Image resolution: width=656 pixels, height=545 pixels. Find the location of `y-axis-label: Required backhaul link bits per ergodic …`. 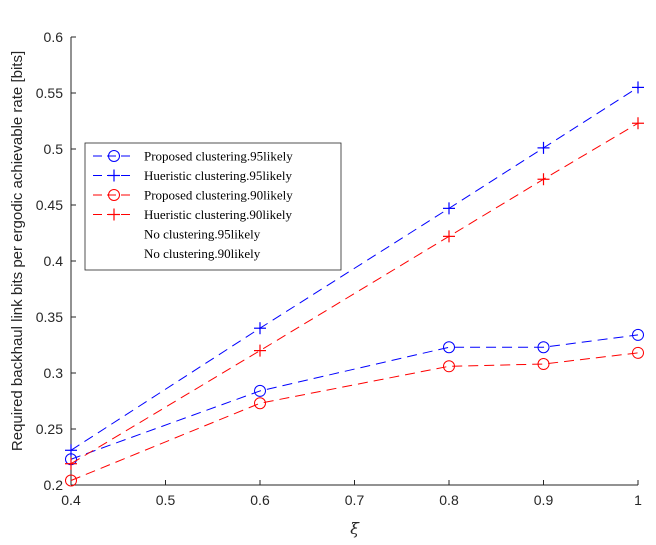

y-axis-label: Required backhaul link bits per ergodic … is located at coordinates (17, 251).